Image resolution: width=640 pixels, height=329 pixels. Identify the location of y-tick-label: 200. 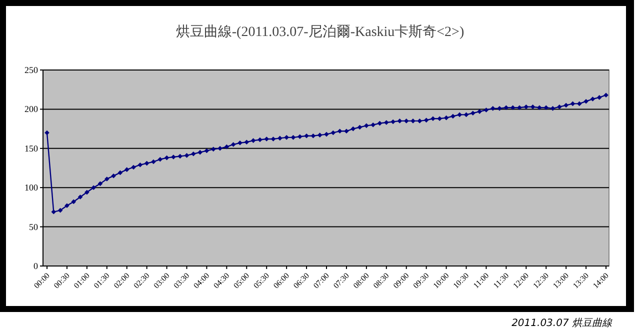
(31, 109).